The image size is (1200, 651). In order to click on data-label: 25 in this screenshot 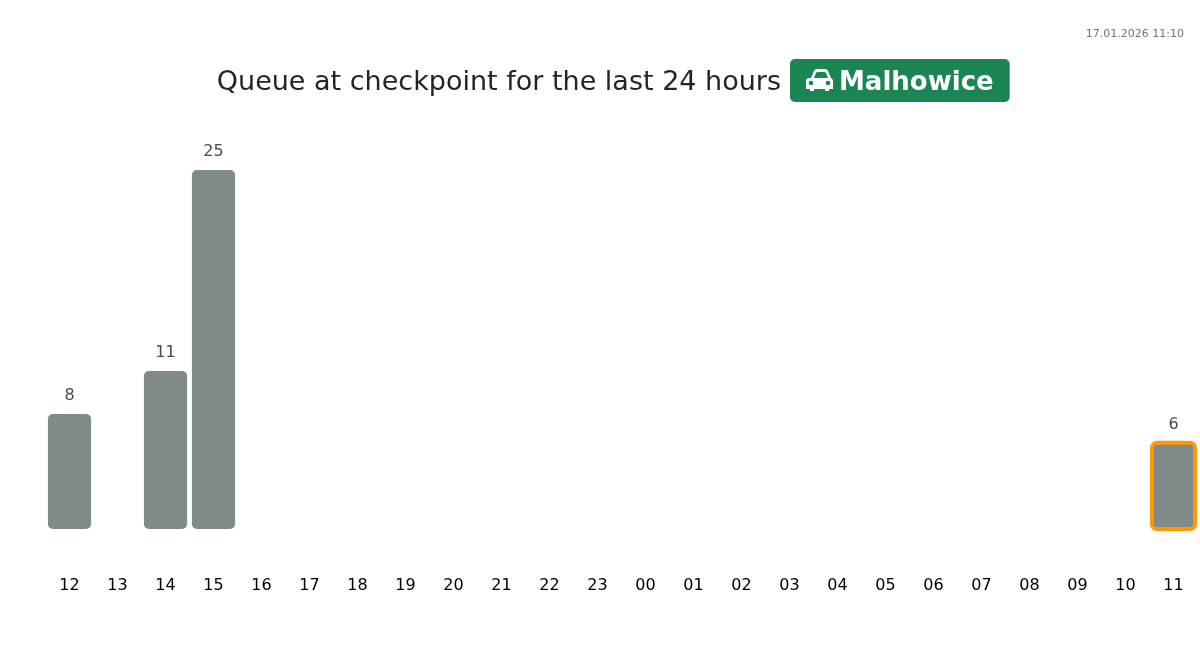, I will do `click(213, 150)`.